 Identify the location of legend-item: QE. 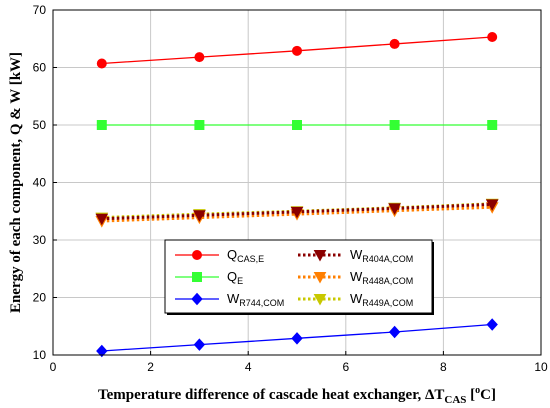
(209, 277).